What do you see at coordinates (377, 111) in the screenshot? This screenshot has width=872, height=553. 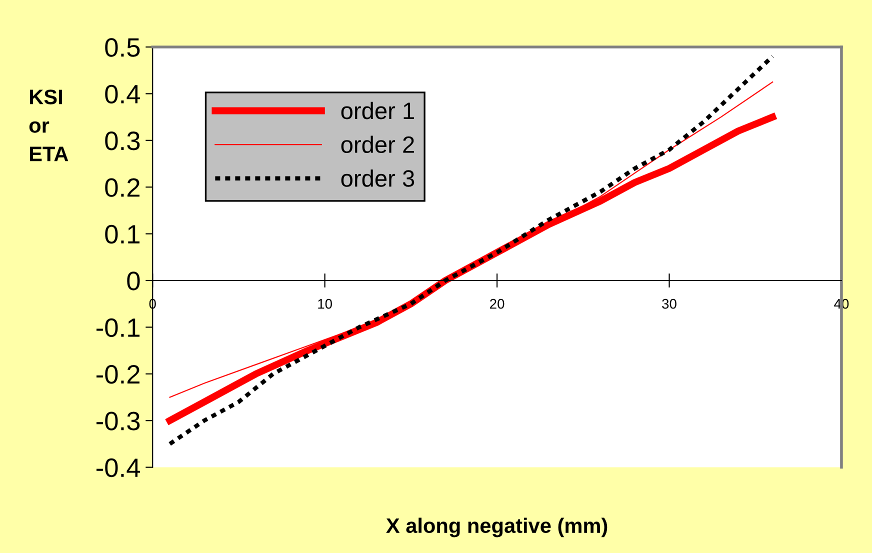 I see `legend-label: order 1` at bounding box center [377, 111].